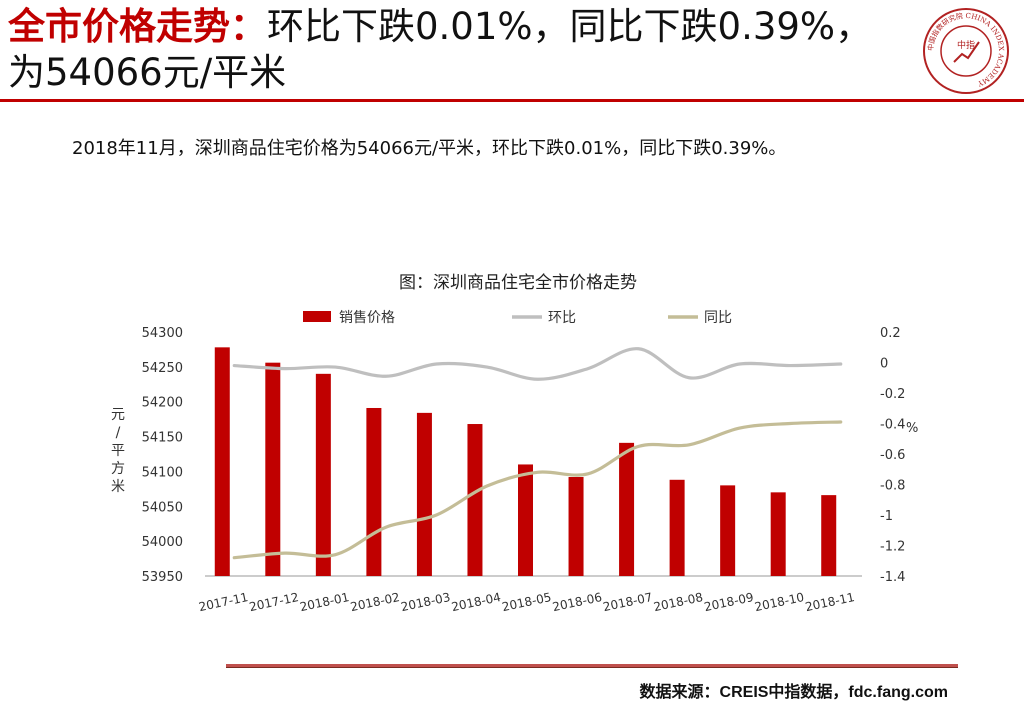  What do you see at coordinates (890, 333) in the screenshot?
I see `y2-tick-label: 0.2` at bounding box center [890, 333].